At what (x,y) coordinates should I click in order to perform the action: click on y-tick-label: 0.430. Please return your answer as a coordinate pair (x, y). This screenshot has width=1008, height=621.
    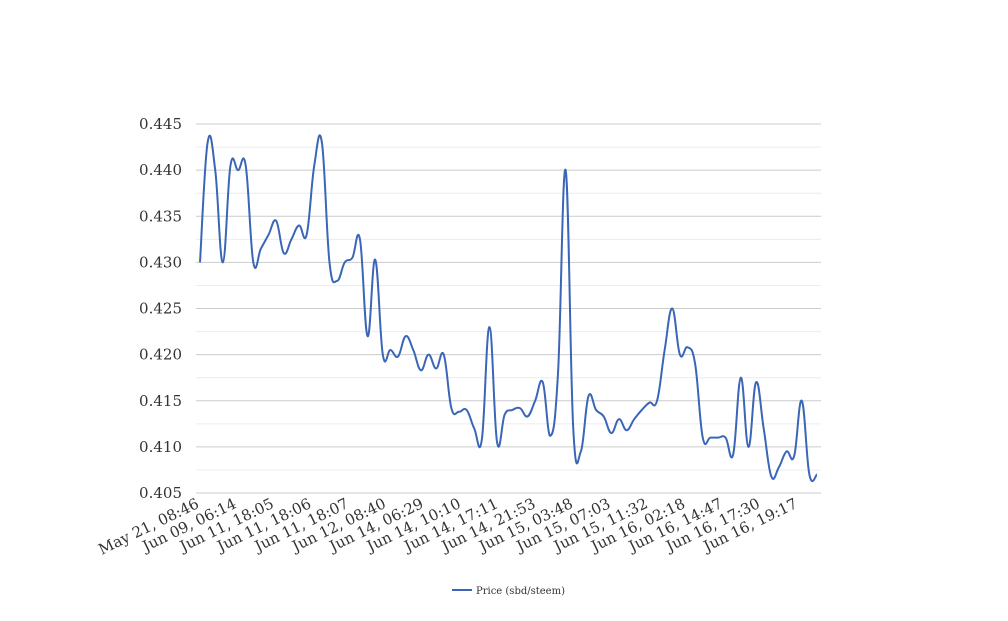
    Looking at the image, I should click on (160, 262).